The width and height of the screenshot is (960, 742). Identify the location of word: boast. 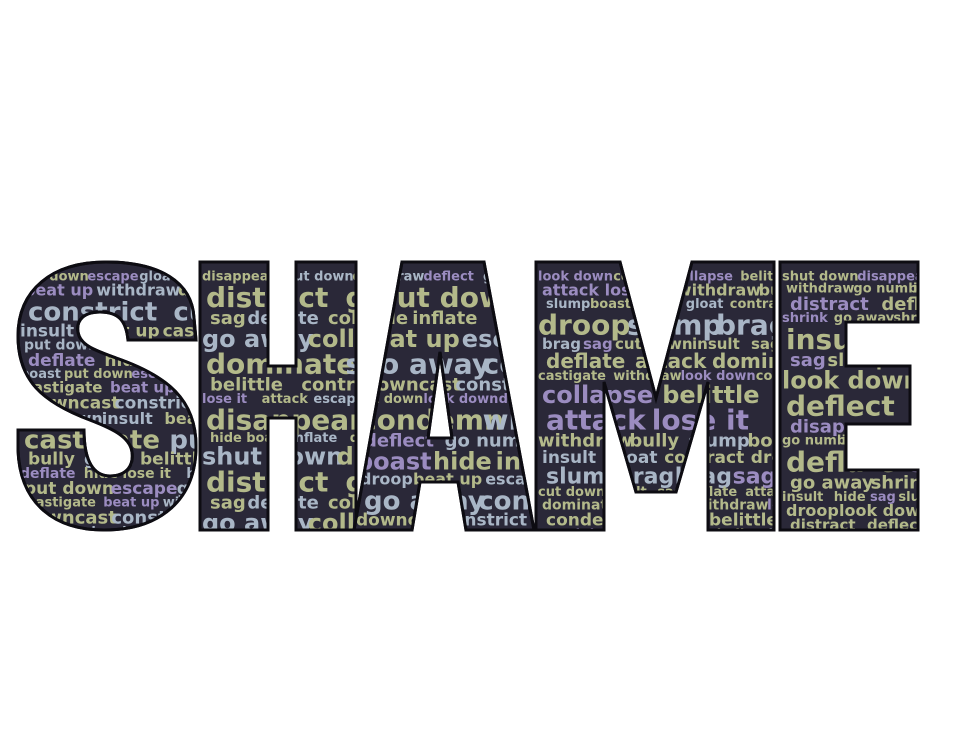
(775, 441).